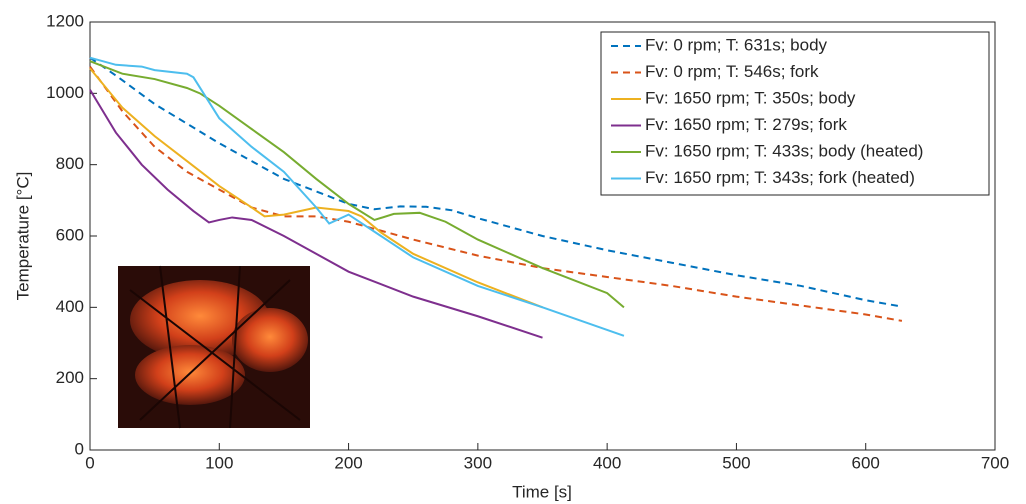  What do you see at coordinates (607, 462) in the screenshot?
I see `x-tick-label: 400` at bounding box center [607, 462].